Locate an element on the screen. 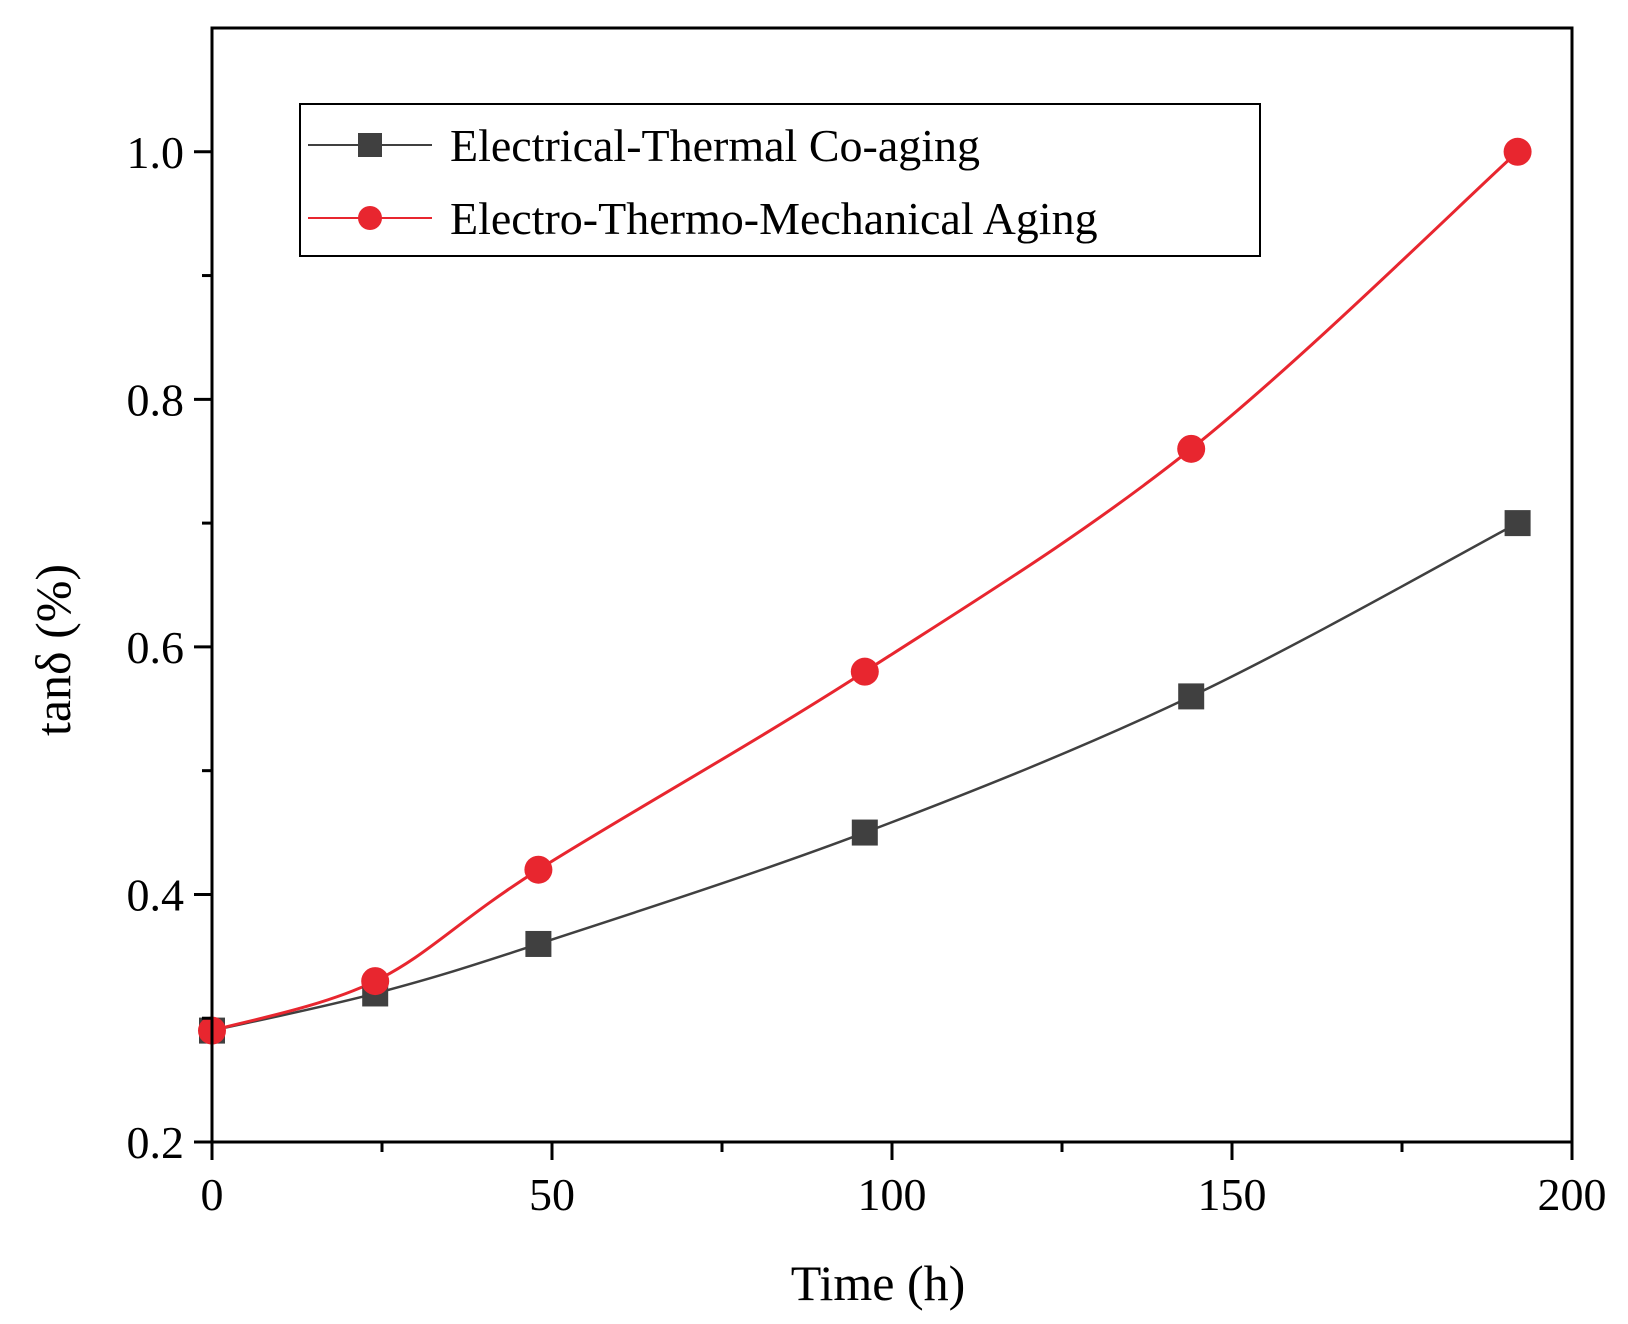 The width and height of the screenshot is (1628, 1324). x-tick-label: 100 is located at coordinates (892, 1194).